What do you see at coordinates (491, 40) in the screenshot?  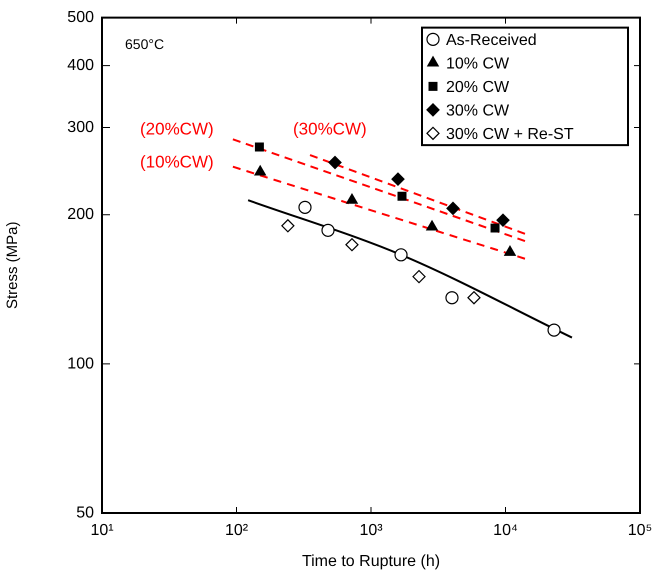 I see `legend-label: As-Received` at bounding box center [491, 40].